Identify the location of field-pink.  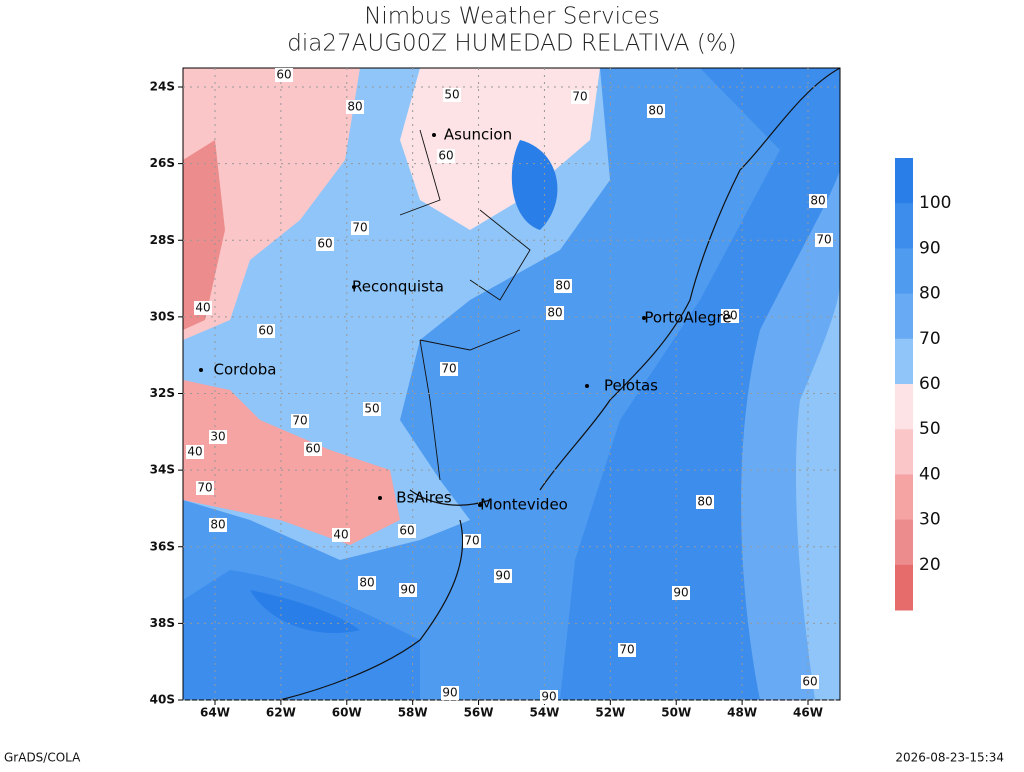
(271, 204).